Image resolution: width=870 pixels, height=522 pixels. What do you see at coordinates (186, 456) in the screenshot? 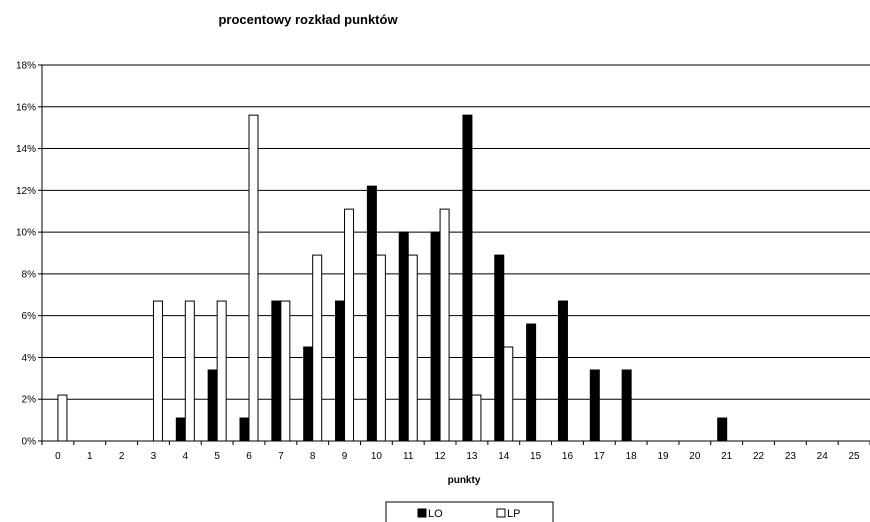
I see `x-tick-label: 4` at bounding box center [186, 456].